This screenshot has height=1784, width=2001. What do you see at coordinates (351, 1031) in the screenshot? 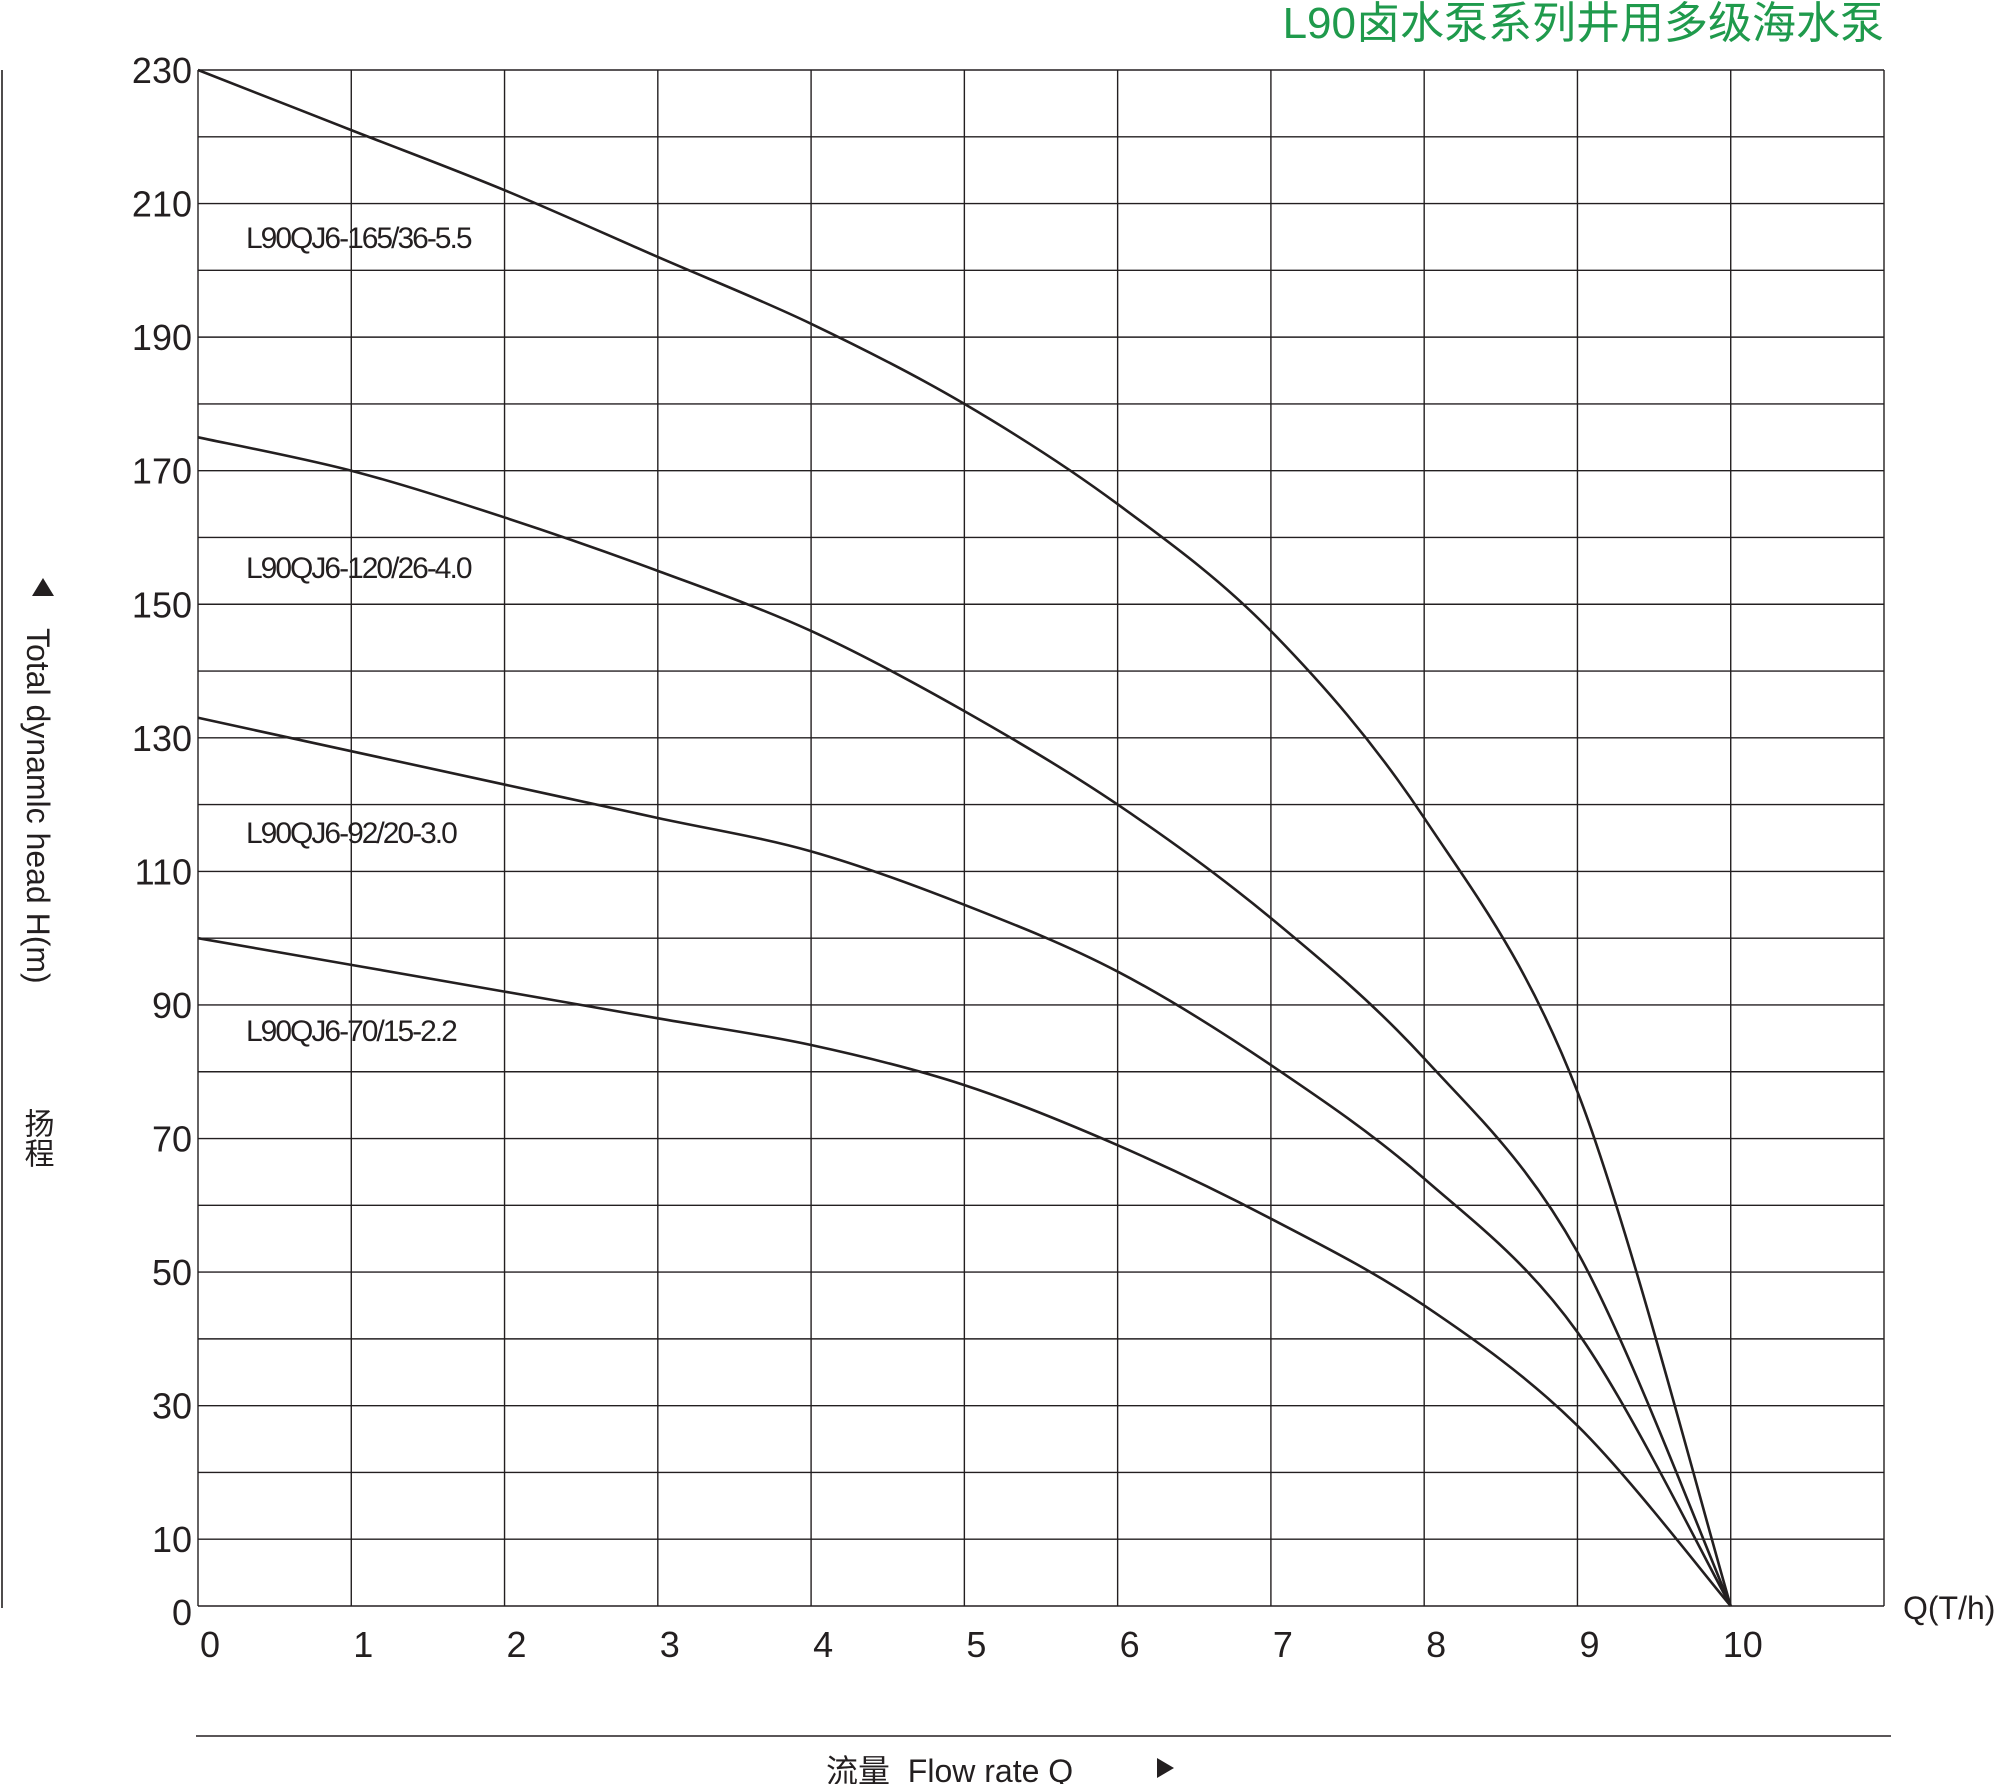
I see `series-label: L90QJ6-70/15-2.2` at bounding box center [351, 1031].